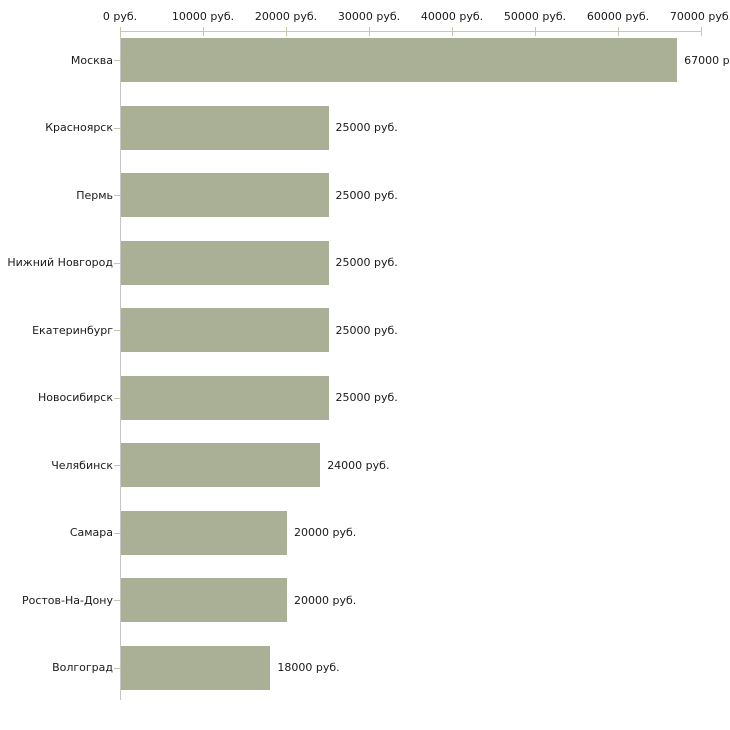 This screenshot has width=730, height=730. Describe the element at coordinates (120, 365) in the screenshot. I see `y-axis-line` at that location.